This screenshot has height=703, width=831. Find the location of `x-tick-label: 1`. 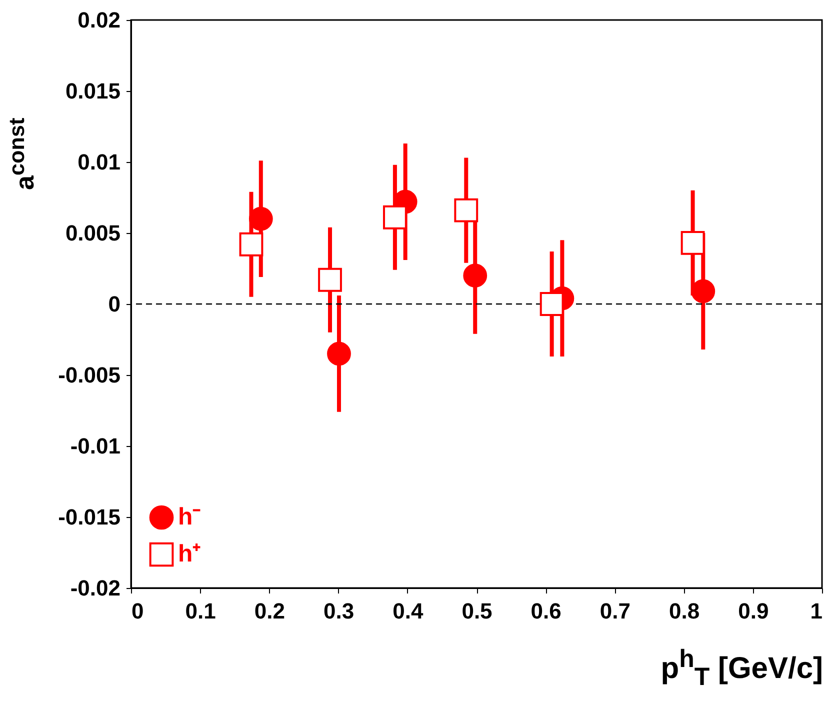

x-tick-label: 1 is located at coordinates (816, 611).